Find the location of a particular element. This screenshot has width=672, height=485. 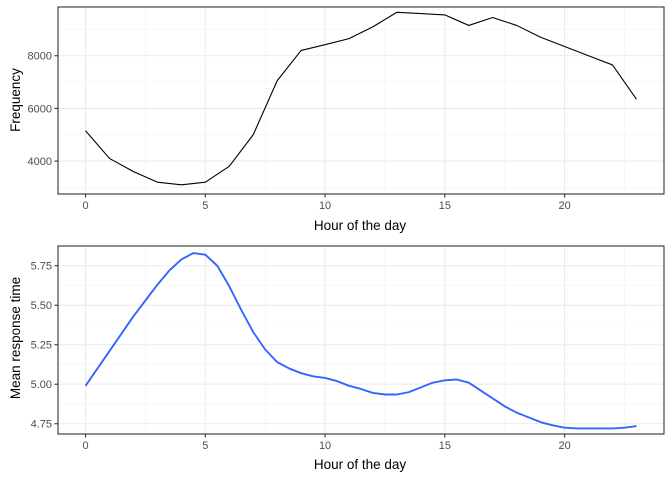

y-axis-title-frequency: Frequency is located at coordinates (15, 100).